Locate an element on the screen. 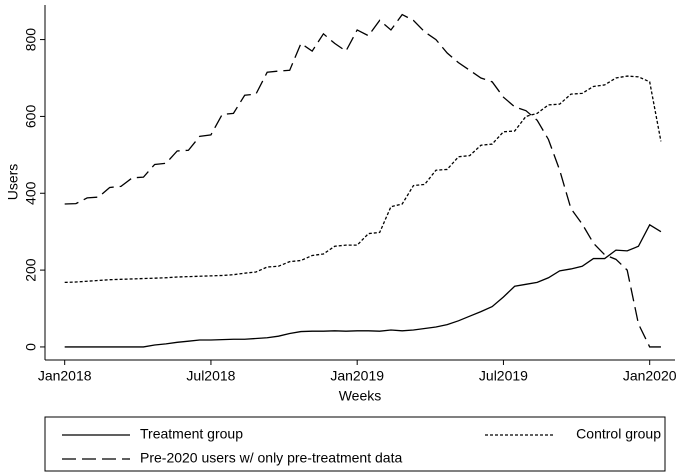  x-tick-label: Jan2018 is located at coordinates (65, 376).